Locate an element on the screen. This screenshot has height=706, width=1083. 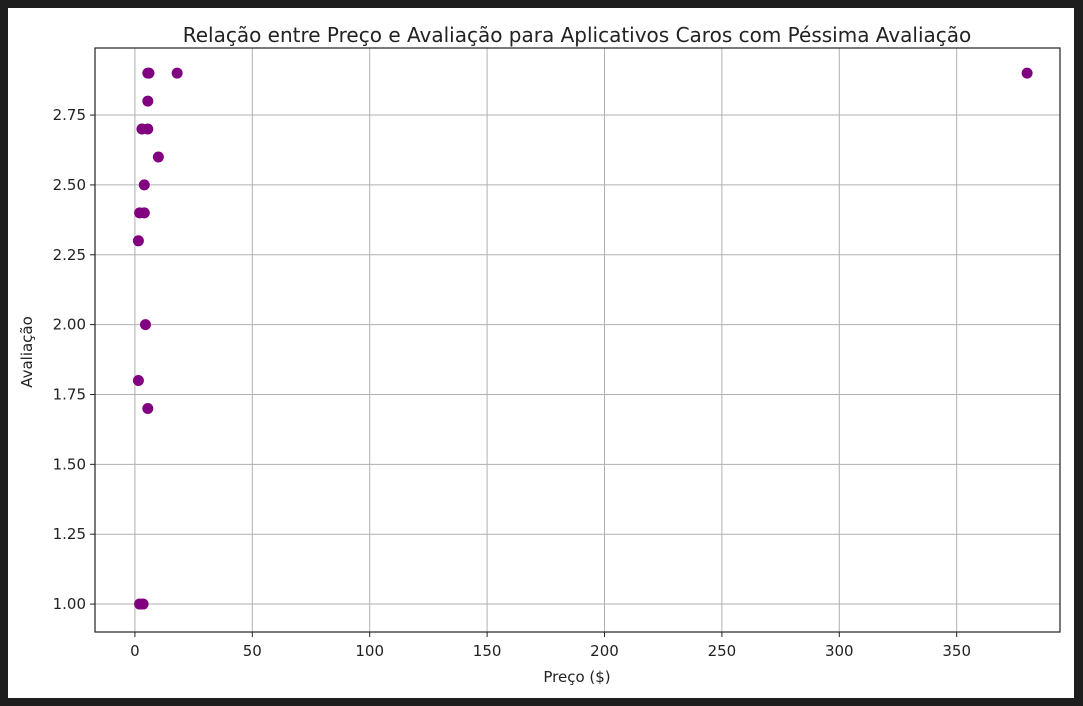
y-tick-label: 1.75 is located at coordinates (69, 394).